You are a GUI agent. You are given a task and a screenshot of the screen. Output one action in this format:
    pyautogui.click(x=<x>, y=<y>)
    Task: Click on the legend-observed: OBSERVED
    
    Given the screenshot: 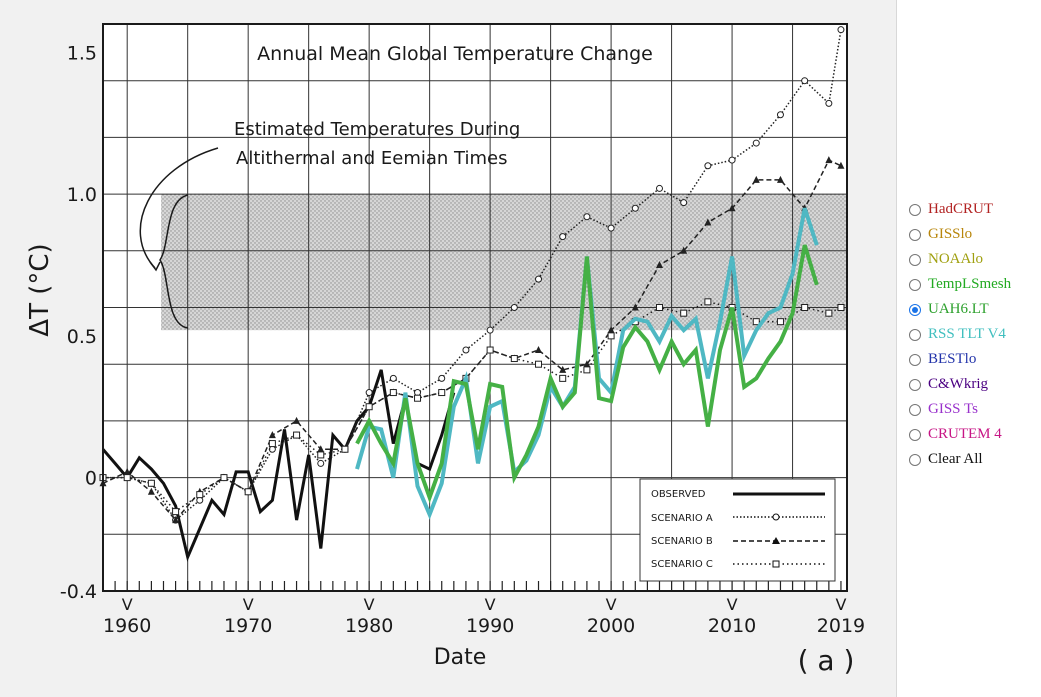 What is the action you would take?
    pyautogui.click(x=678, y=494)
    